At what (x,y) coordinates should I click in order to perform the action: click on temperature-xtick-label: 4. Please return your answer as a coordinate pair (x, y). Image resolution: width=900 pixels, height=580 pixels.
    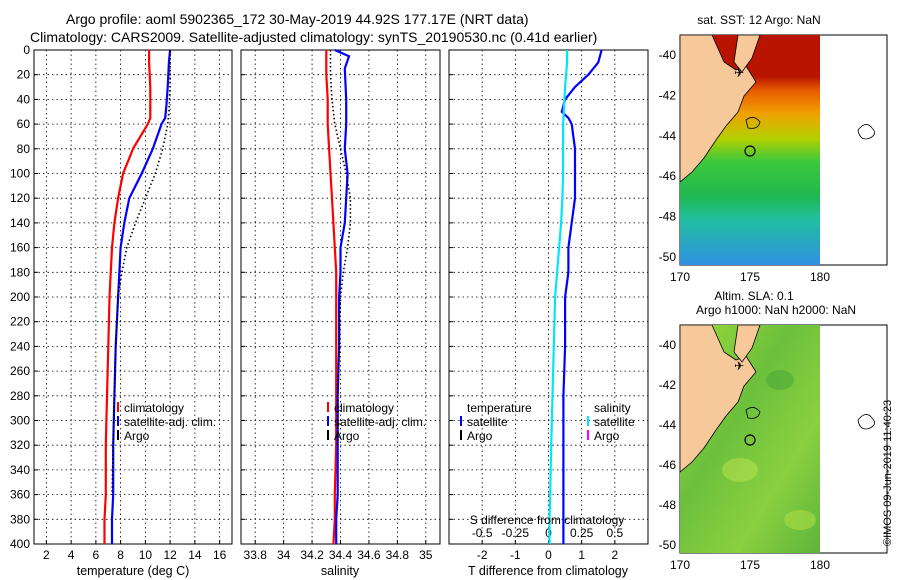
    Looking at the image, I should click on (71, 555).